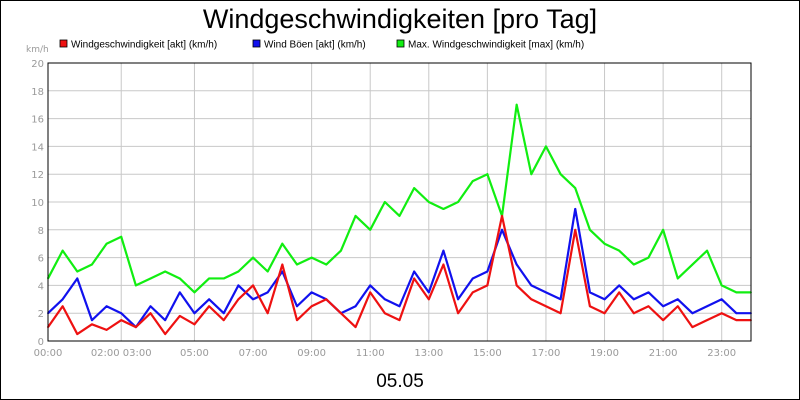  What do you see at coordinates (41, 314) in the screenshot?
I see `y-tick-label: 2` at bounding box center [41, 314].